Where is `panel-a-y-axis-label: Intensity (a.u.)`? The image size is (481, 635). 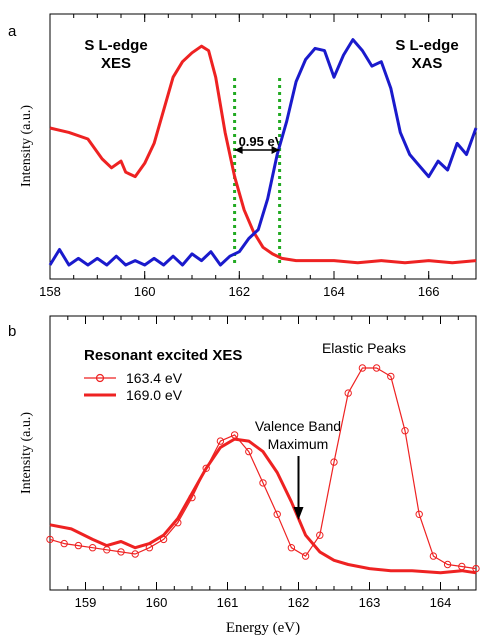
panel-a-y-axis-label: Intensity (a.u.) is located at coordinates (26, 146).